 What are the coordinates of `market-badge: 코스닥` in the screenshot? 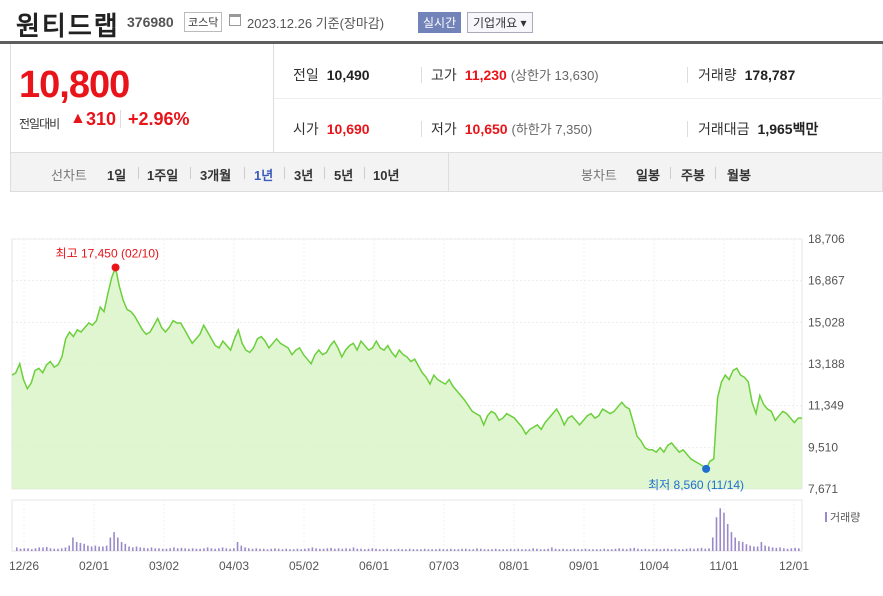 It's located at (203, 22).